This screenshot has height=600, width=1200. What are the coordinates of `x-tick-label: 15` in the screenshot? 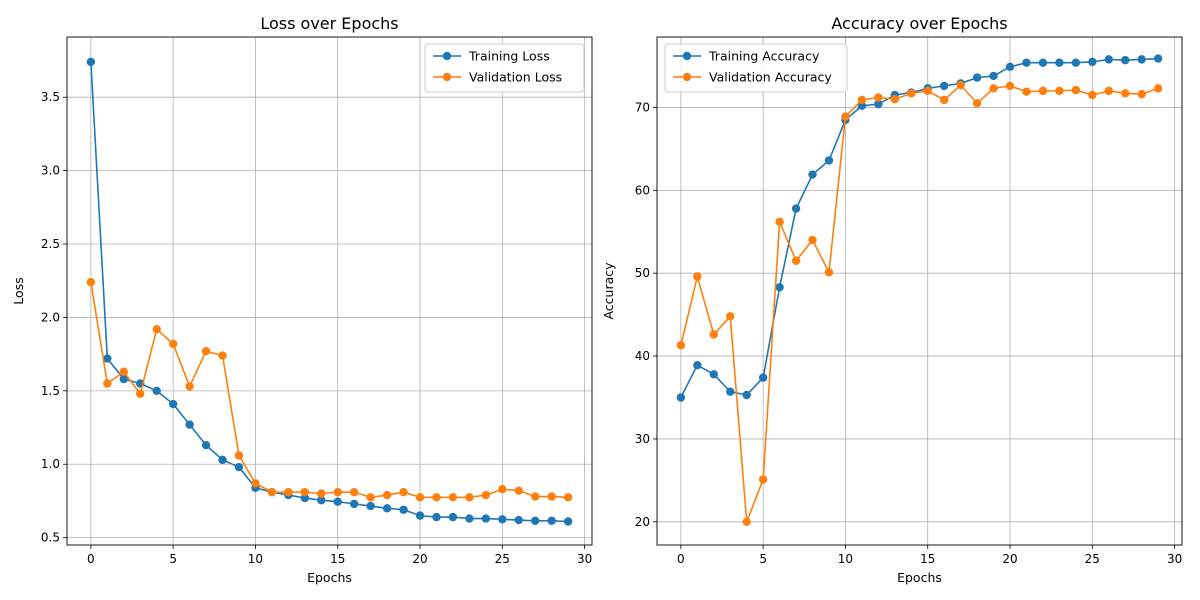 It's located at (337, 559).